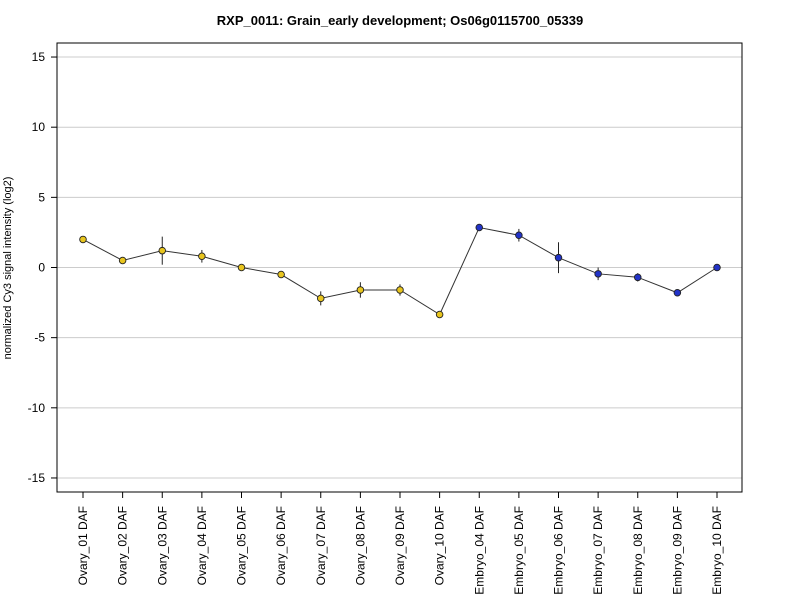  I want to click on data-series, so click(400, 271).